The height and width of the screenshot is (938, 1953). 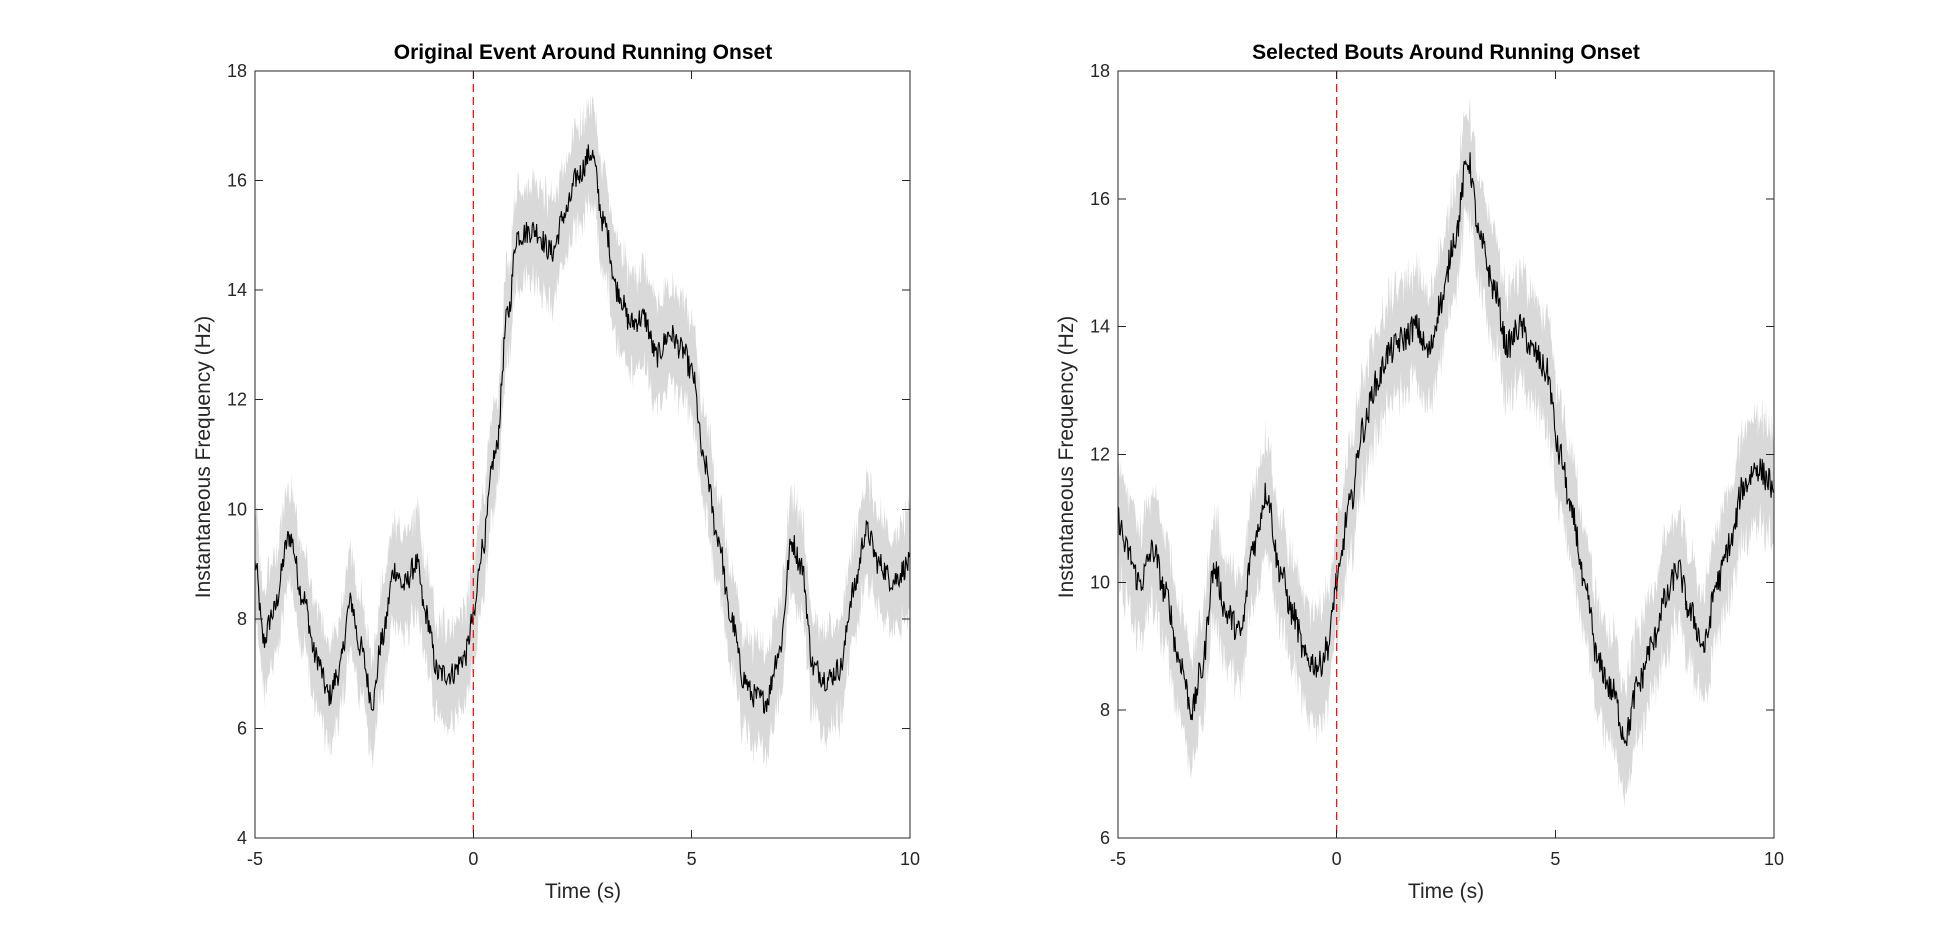 I want to click on left-x-tick-label: 5, so click(x=692, y=859).